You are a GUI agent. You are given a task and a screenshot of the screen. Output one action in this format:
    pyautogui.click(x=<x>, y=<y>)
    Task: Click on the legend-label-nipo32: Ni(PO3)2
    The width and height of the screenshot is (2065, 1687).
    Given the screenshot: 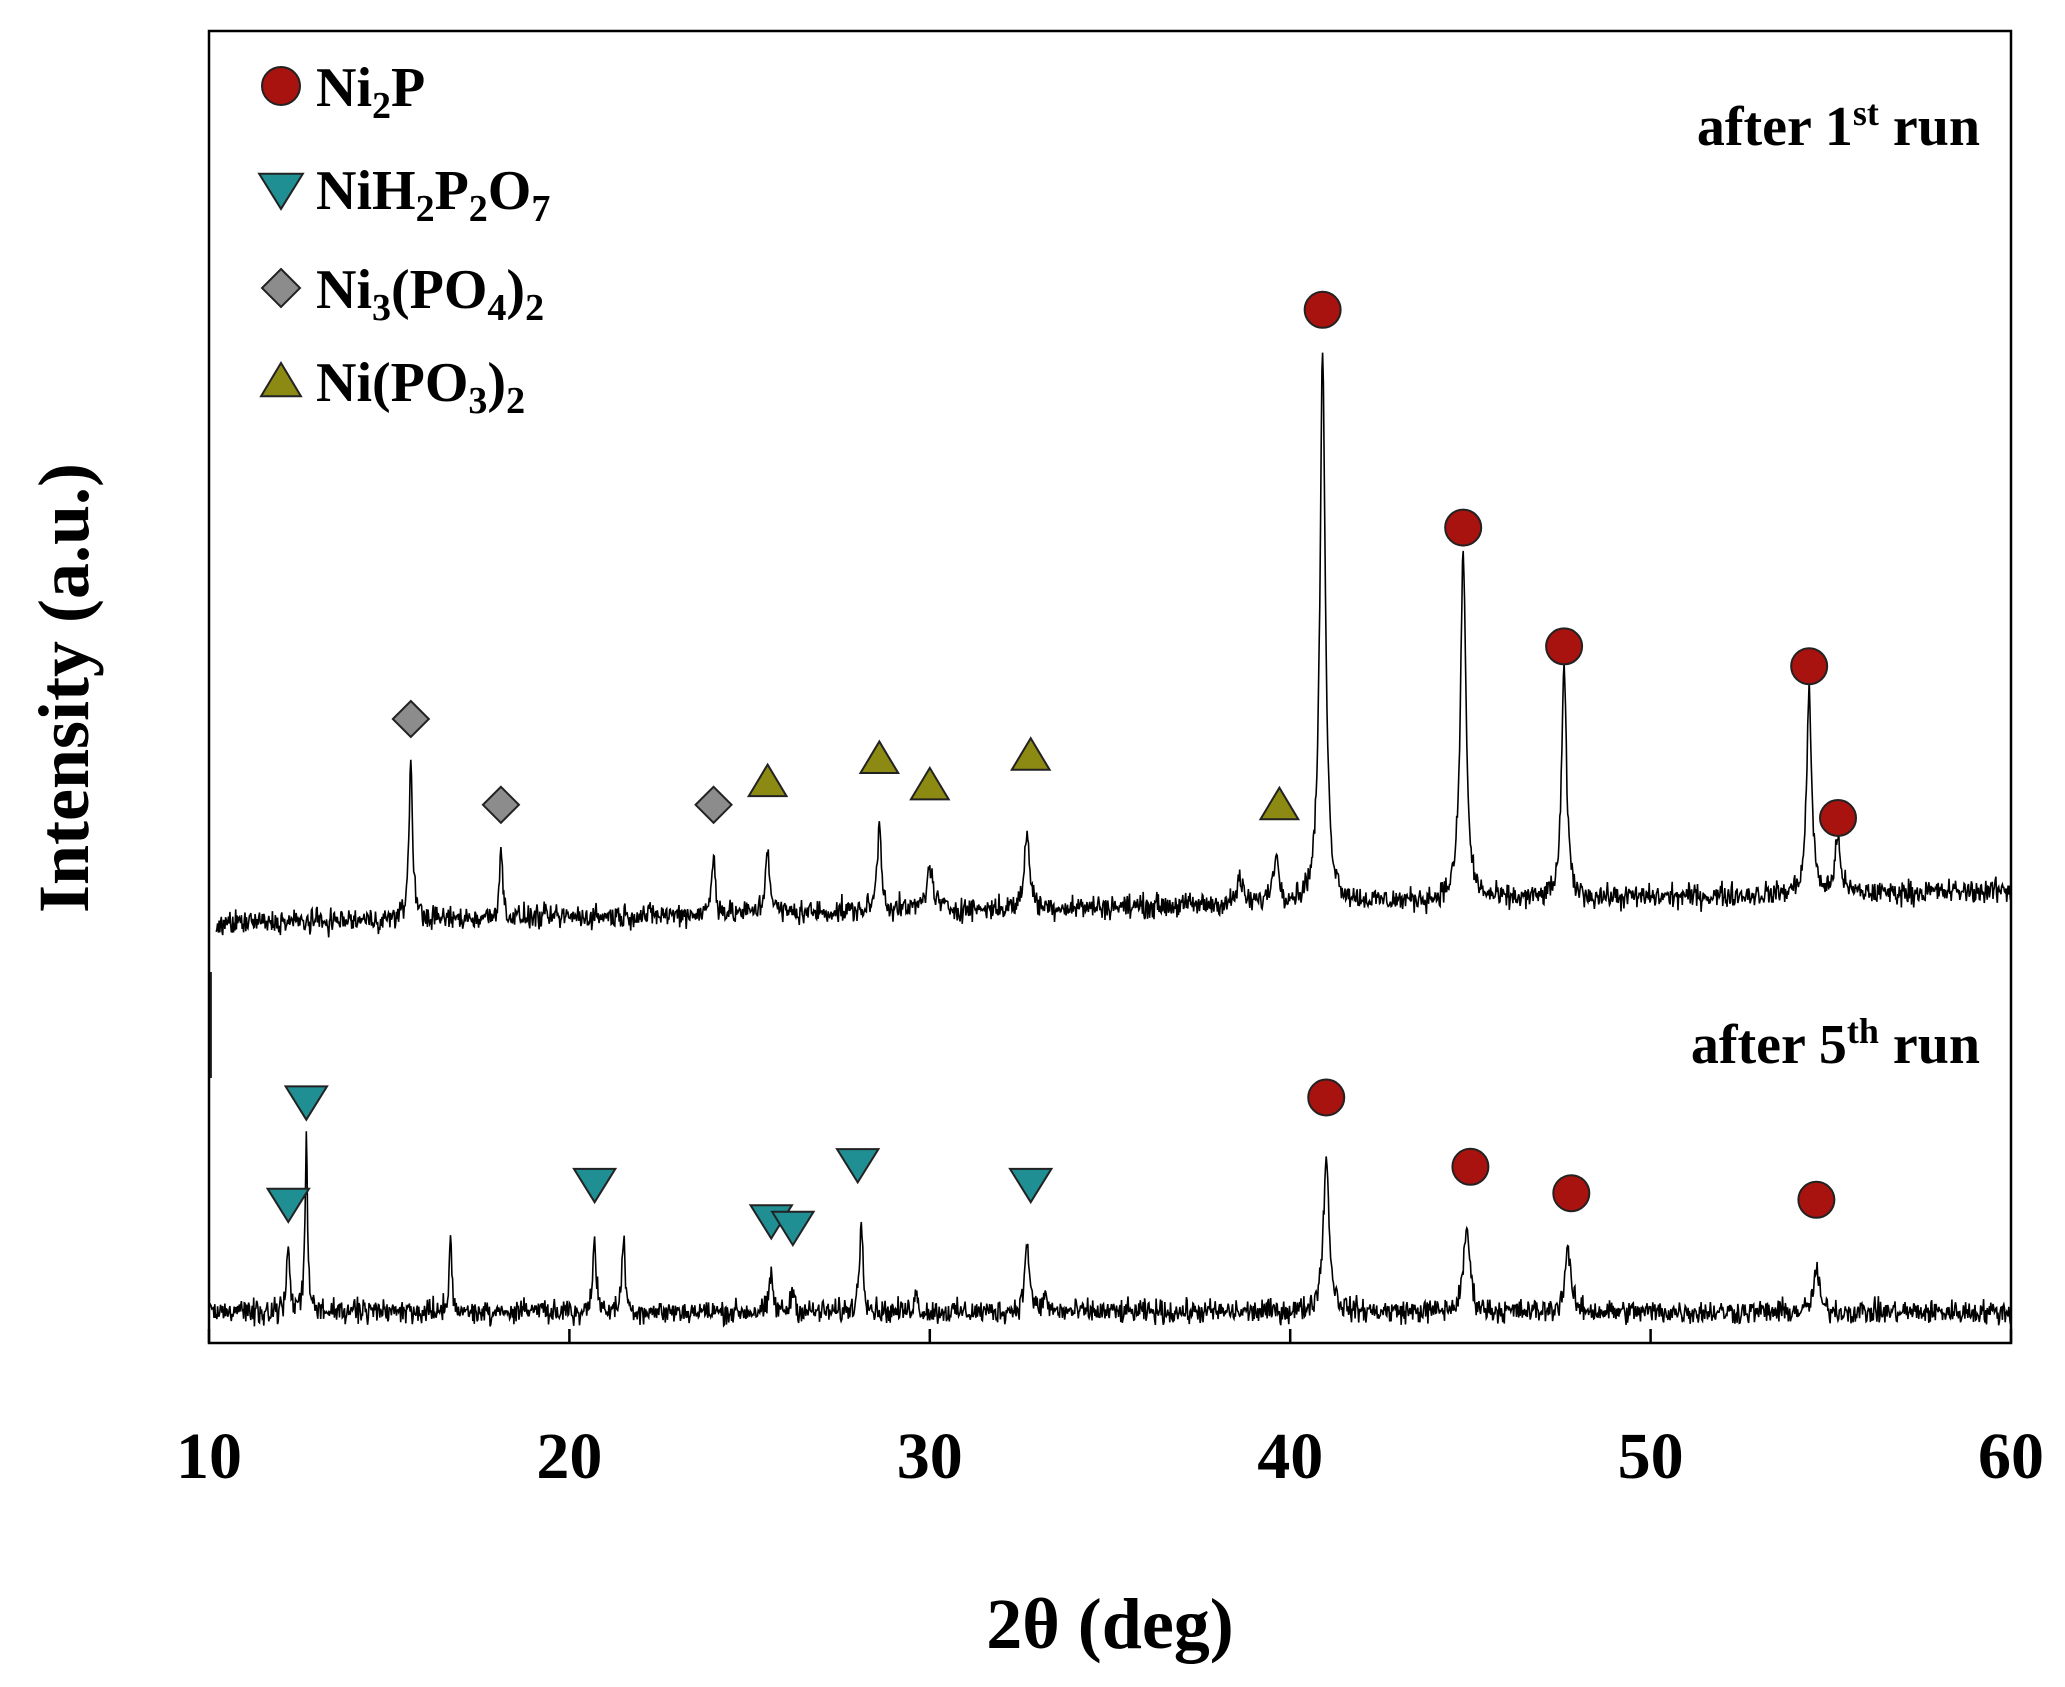 What is the action you would take?
    pyautogui.click(x=420, y=387)
    